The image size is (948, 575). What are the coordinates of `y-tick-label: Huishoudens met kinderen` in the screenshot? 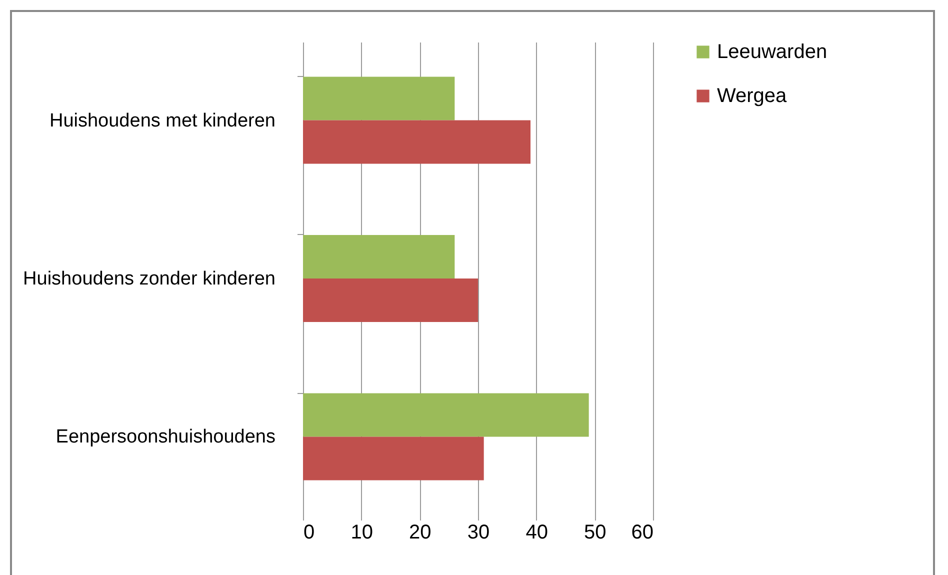 It's located at (162, 121).